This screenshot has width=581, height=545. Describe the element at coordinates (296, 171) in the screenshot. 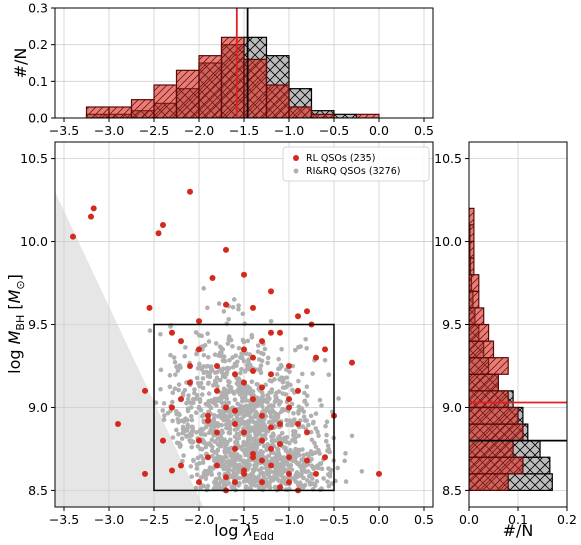

I see `legend-marker-rq` at that location.